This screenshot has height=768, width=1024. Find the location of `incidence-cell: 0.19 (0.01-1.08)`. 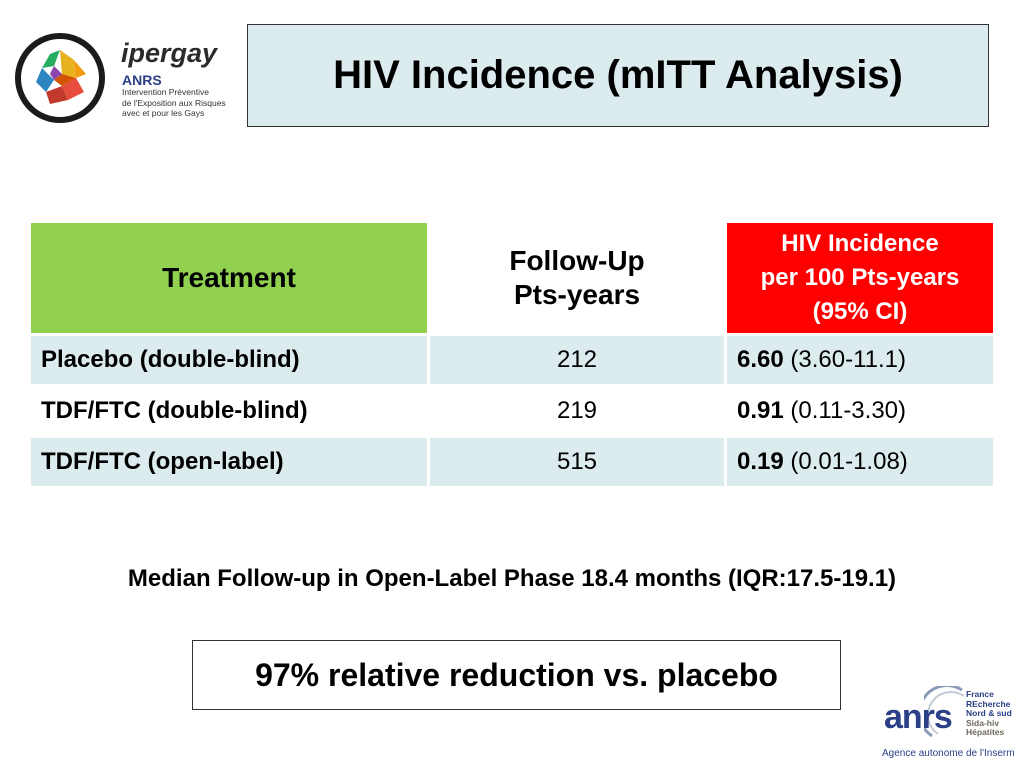

incidence-cell: 0.19 (0.01-1.08) is located at coordinates (860, 462).